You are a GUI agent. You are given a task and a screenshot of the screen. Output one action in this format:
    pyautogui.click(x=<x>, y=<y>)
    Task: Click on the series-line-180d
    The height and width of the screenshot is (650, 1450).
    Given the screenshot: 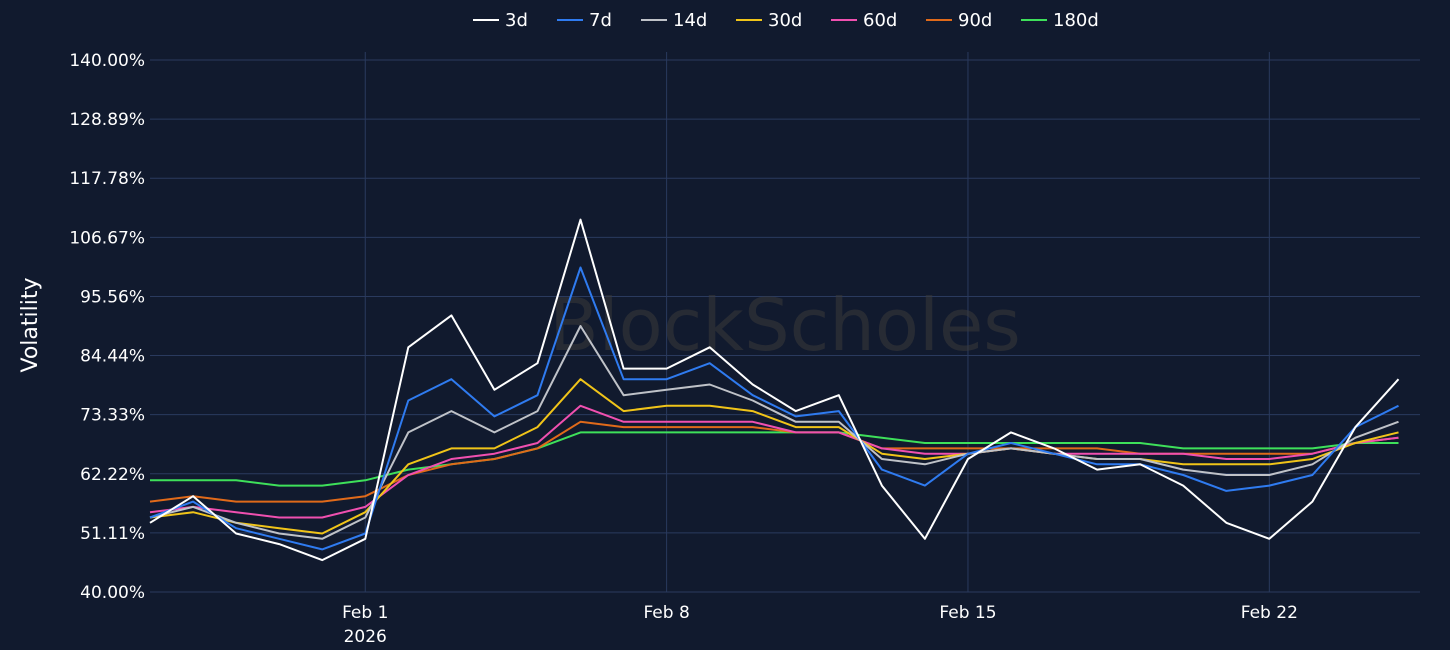 What is the action you would take?
    pyautogui.click(x=774, y=459)
    